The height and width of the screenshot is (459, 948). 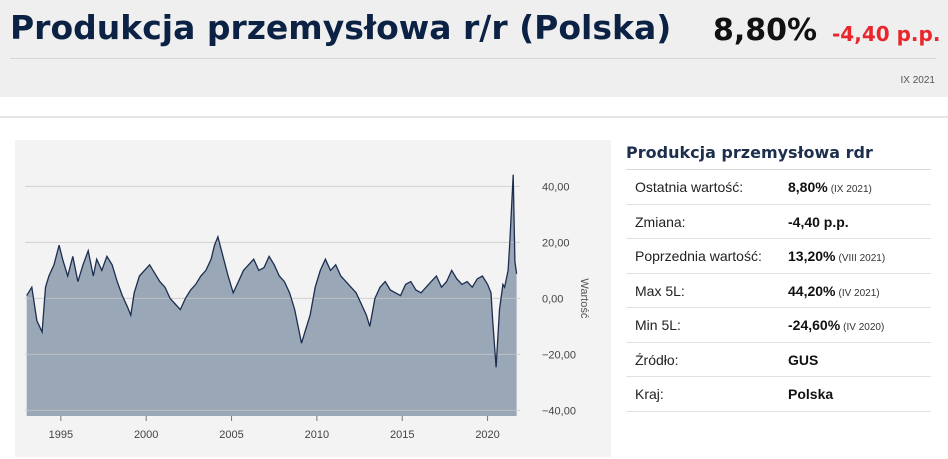 I want to click on info-row-label: Poprzednia wartość:, so click(x=698, y=256).